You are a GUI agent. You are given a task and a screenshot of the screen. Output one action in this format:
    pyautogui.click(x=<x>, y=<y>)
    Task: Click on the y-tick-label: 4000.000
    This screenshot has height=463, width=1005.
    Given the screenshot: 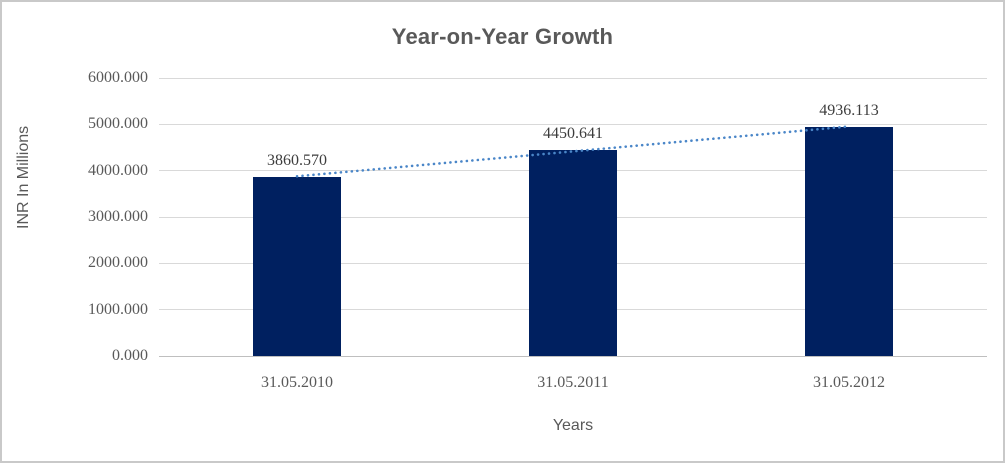 What is the action you would take?
    pyautogui.click(x=118, y=170)
    